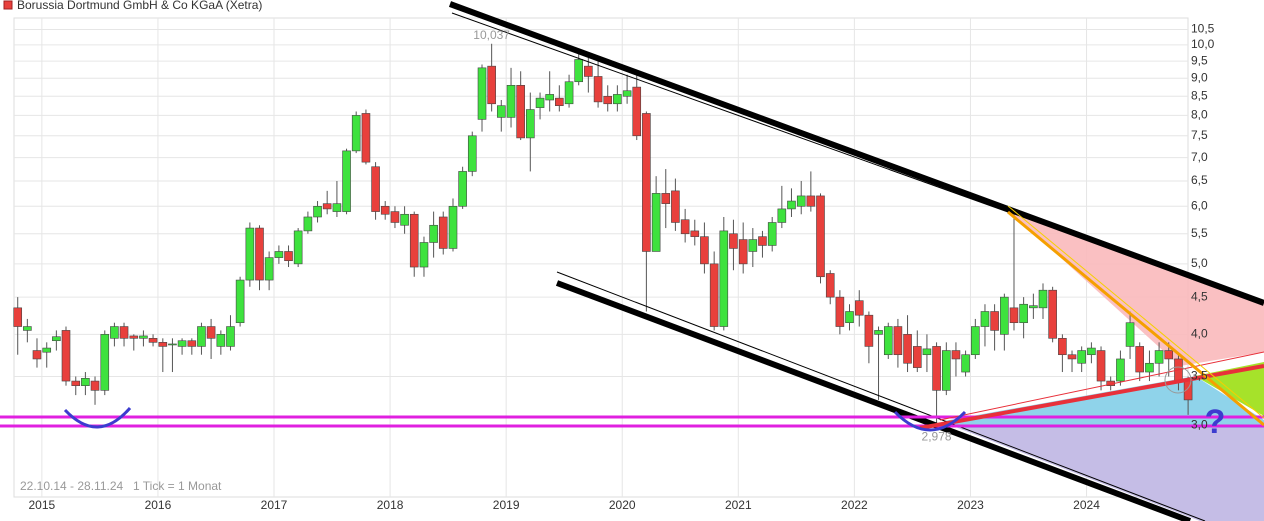 This screenshot has width=1264, height=521. What do you see at coordinates (1199, 60) in the screenshot?
I see `y-tick-label: 9,5` at bounding box center [1199, 60].